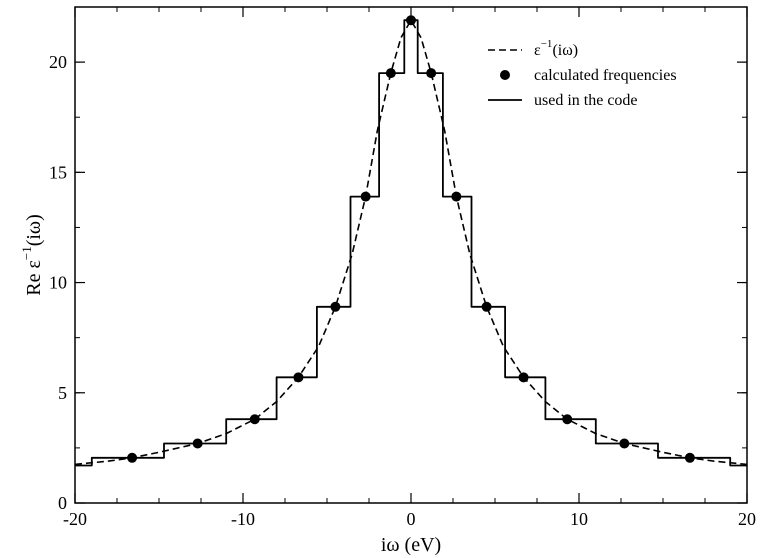 This screenshot has height=558, width=760. What do you see at coordinates (34, 278) in the screenshot?
I see `y-axis-label-base: Re ε` at bounding box center [34, 278].